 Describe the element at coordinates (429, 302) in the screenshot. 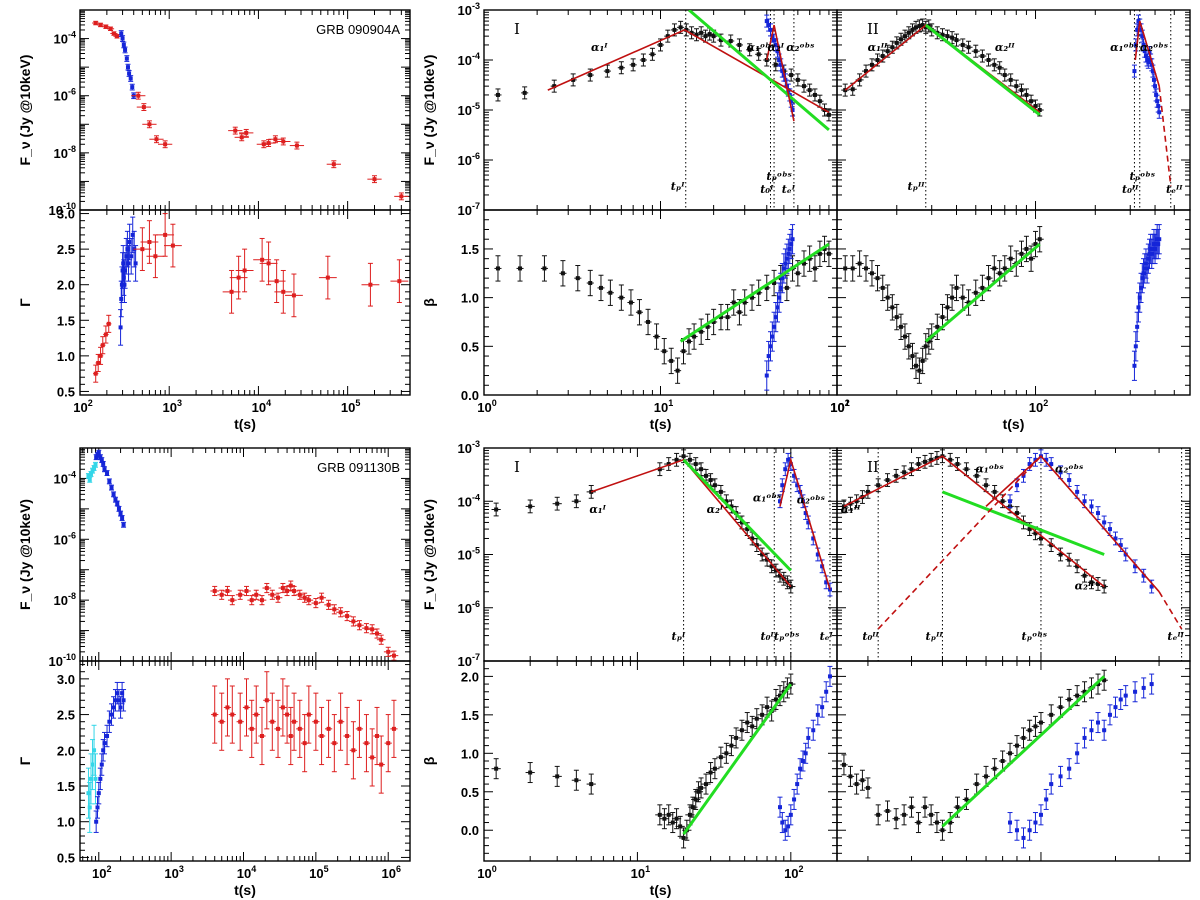

I see `y-axis-title: β` at that location.